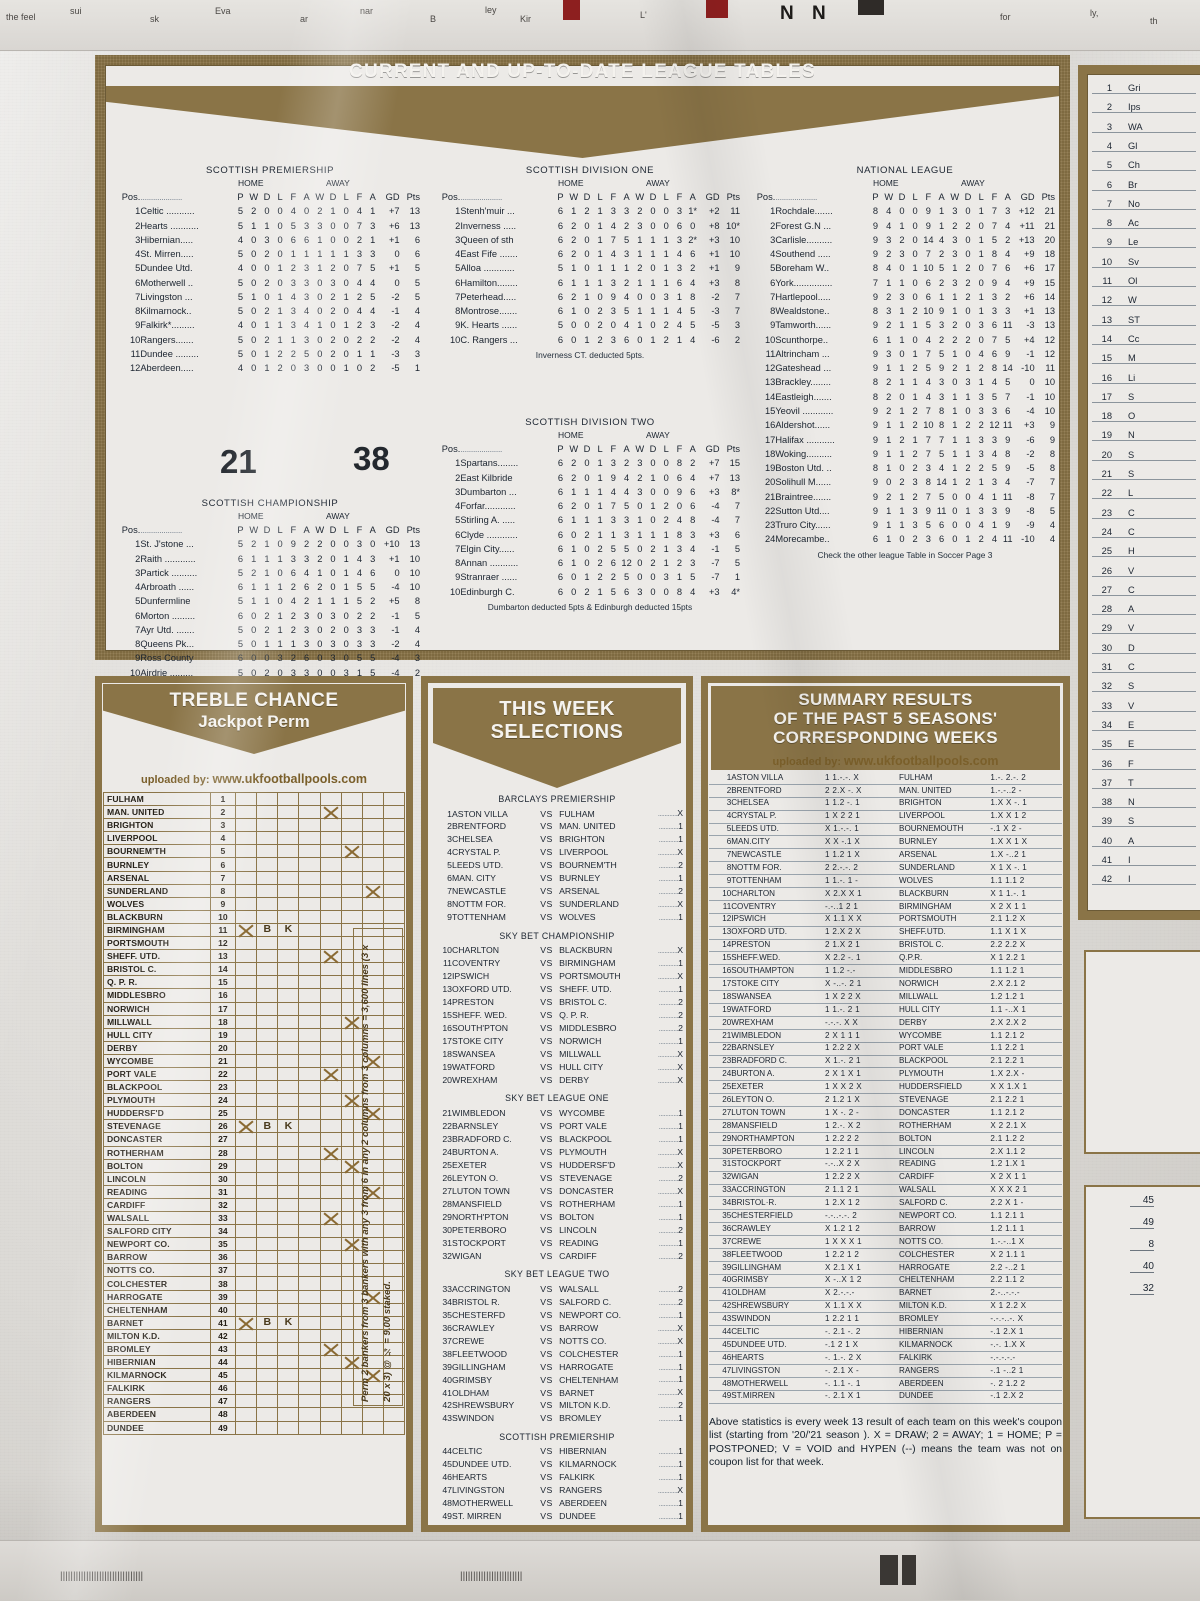 This screenshot has width=1200, height=1601. Describe the element at coordinates (254, 916) in the screenshot. I see `table-row: BLACKBURN 10` at that location.